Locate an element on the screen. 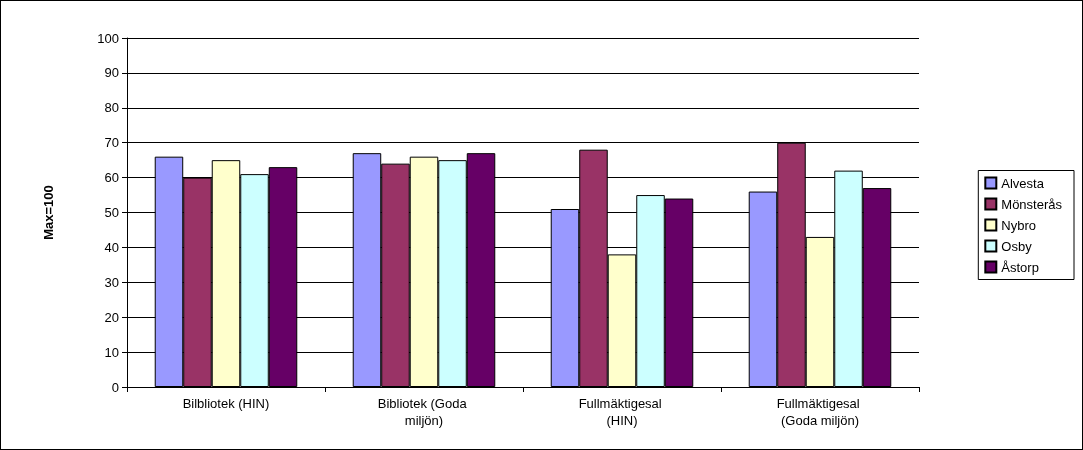 Image resolution: width=1083 pixels, height=450 pixels. y-tick-label: 50 is located at coordinates (111, 212).